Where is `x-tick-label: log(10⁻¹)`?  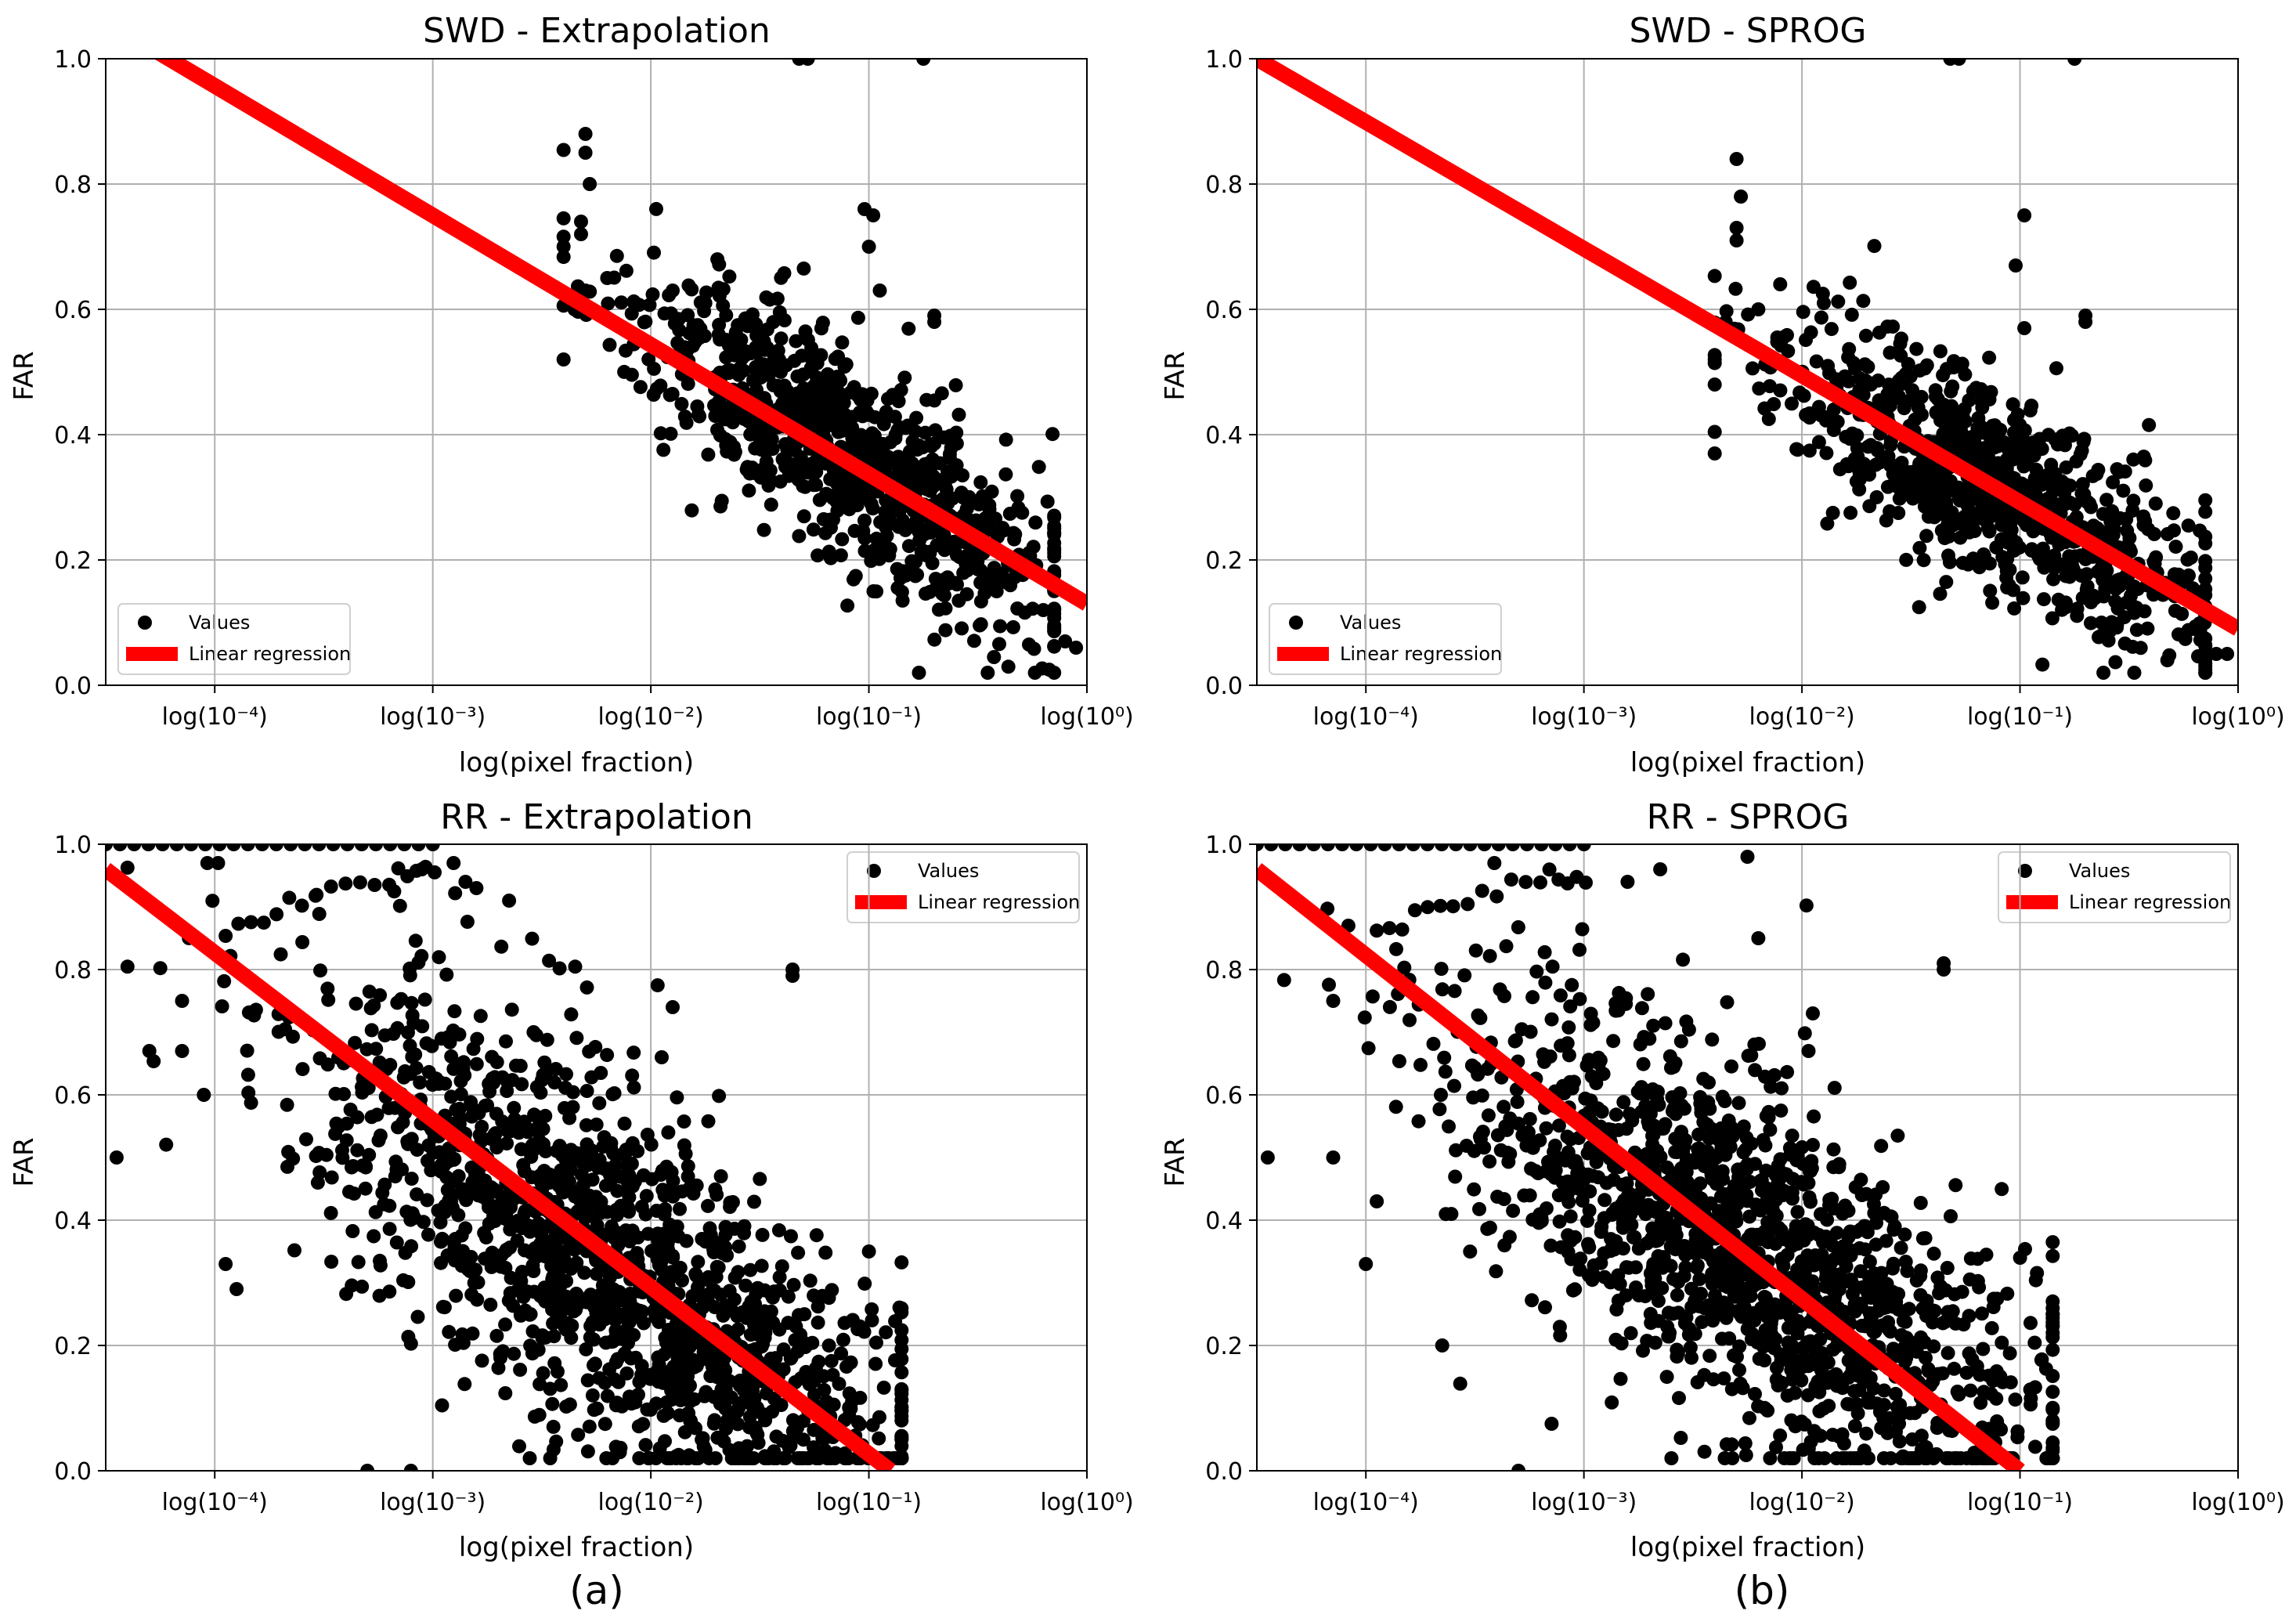
x-tick-label: log(10⁻¹) is located at coordinates (869, 717).